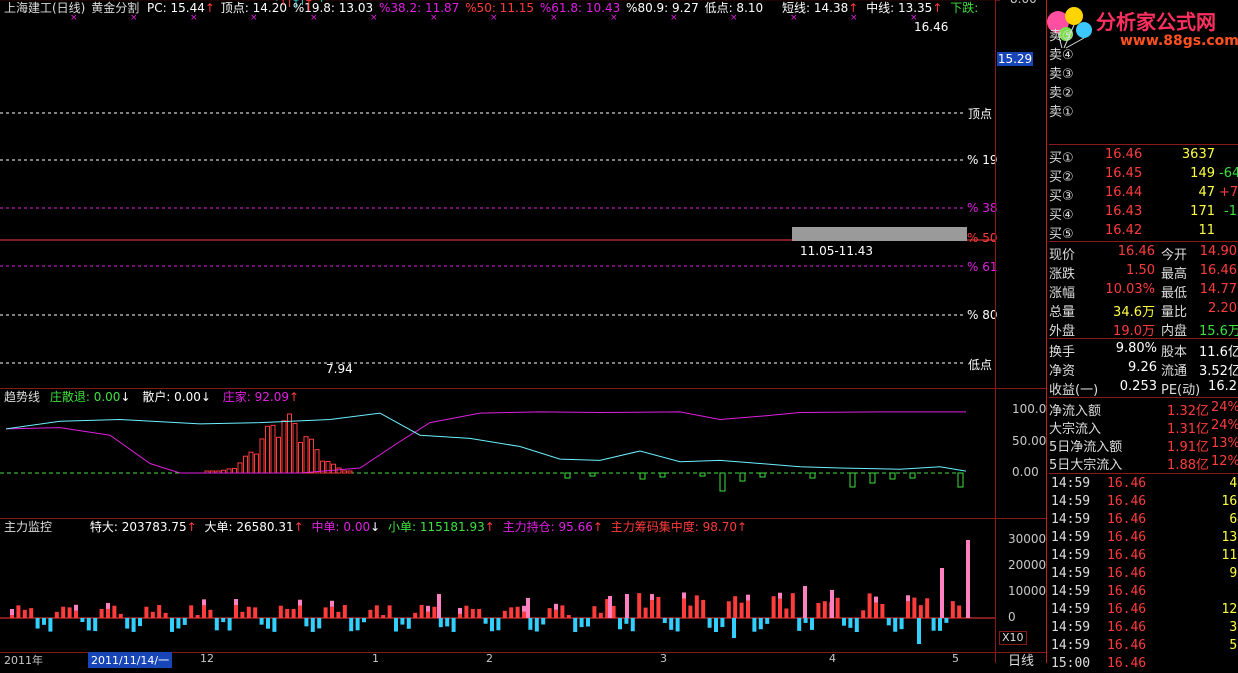 The image size is (1238, 673). What do you see at coordinates (23, 660) in the screenshot?
I see `time-axis-label: 2011年` at bounding box center [23, 660].